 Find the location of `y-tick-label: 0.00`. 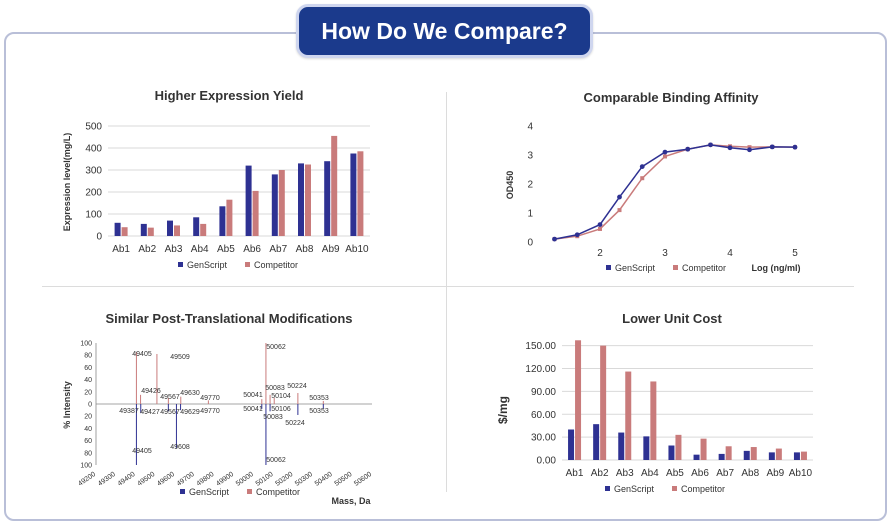

y-tick-label: 0.00 is located at coordinates (547, 461).